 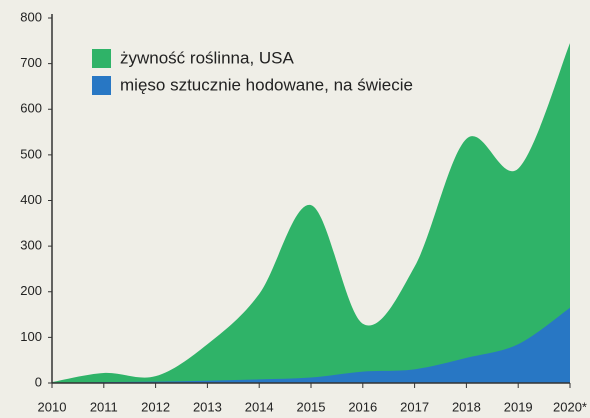 I want to click on y-tick-label: 100, so click(x=31, y=336).